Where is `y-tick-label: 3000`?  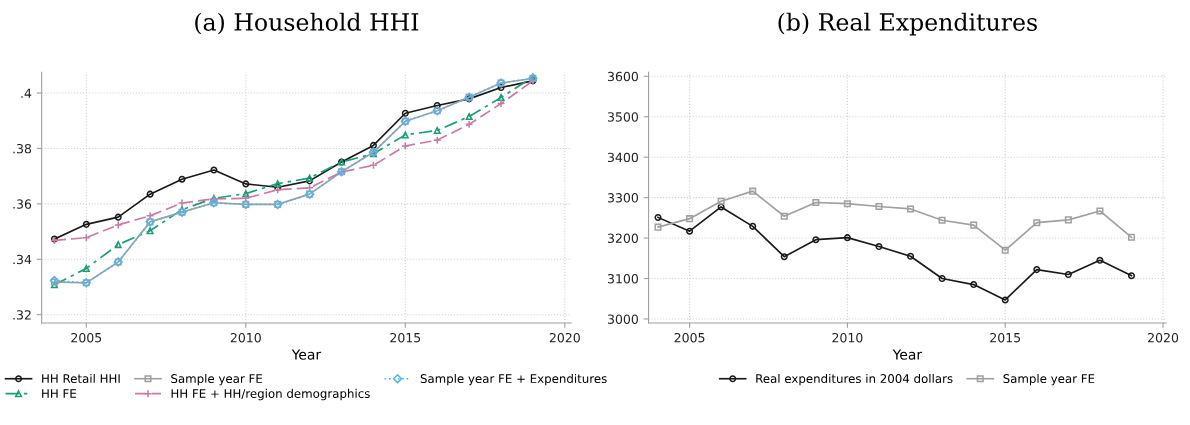
y-tick-label: 3000 is located at coordinates (622, 319).